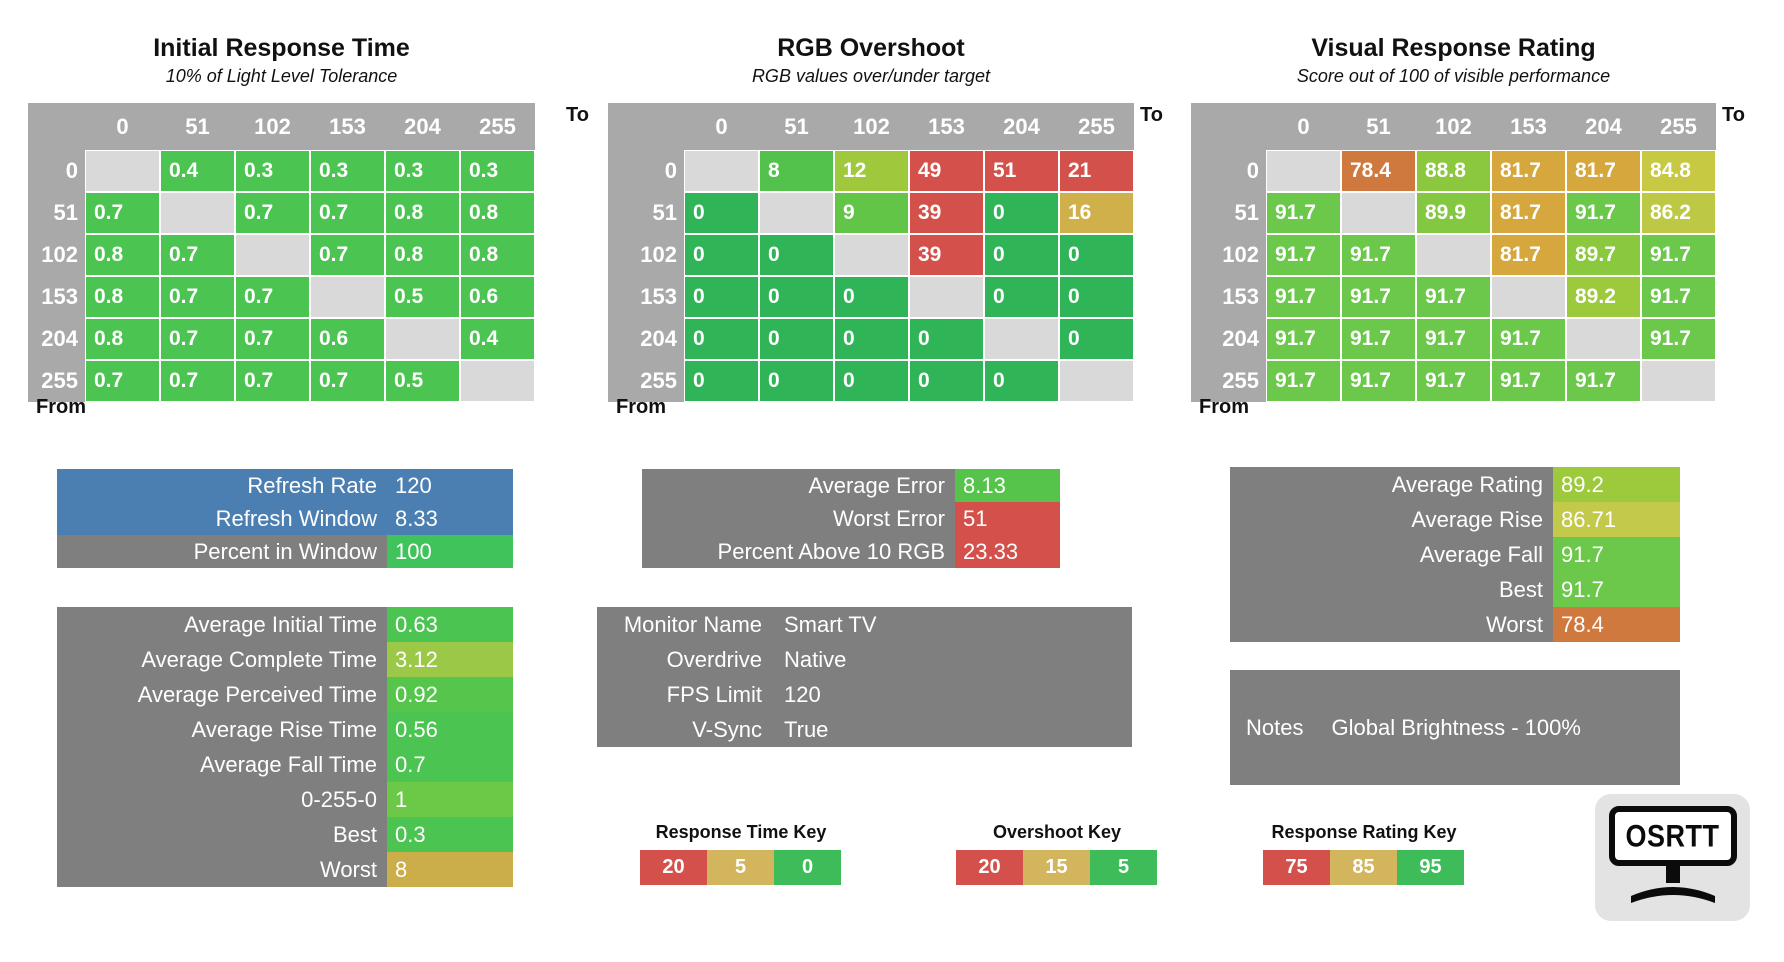  I want to click on response-time-key-title: Response Time Key, so click(741, 832).